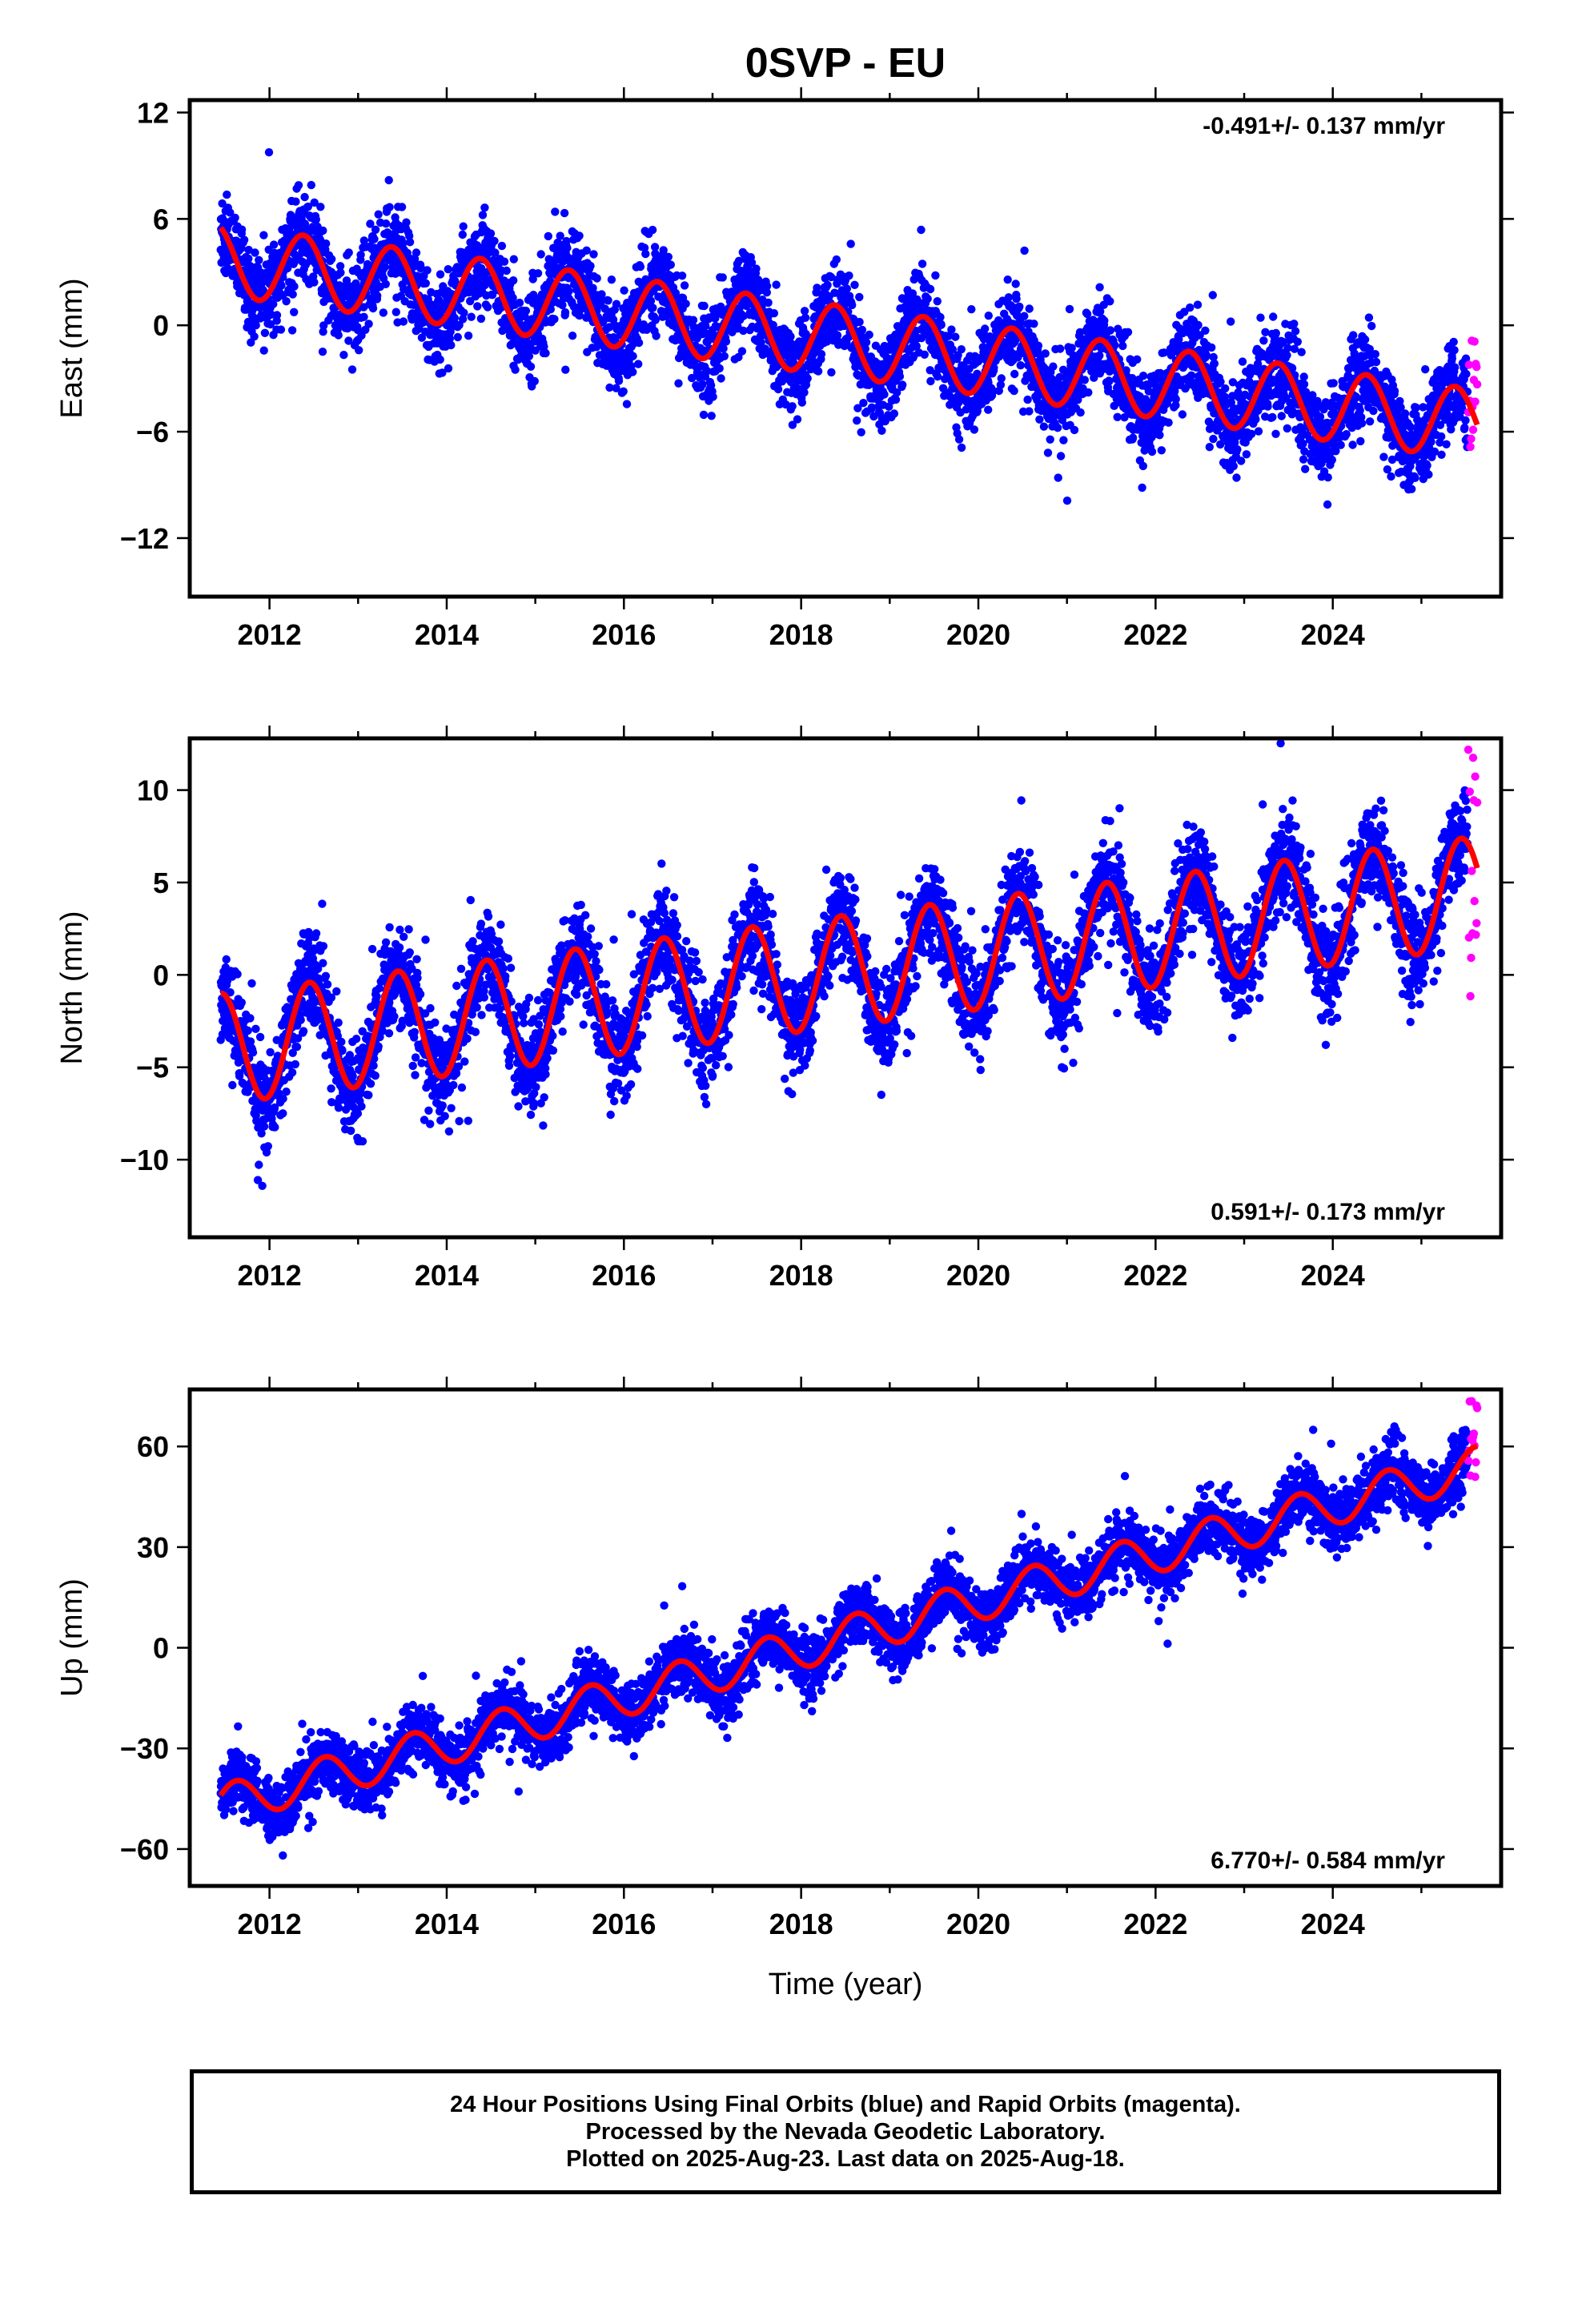  I want to click on series-final-orbits, so click(844, 329).